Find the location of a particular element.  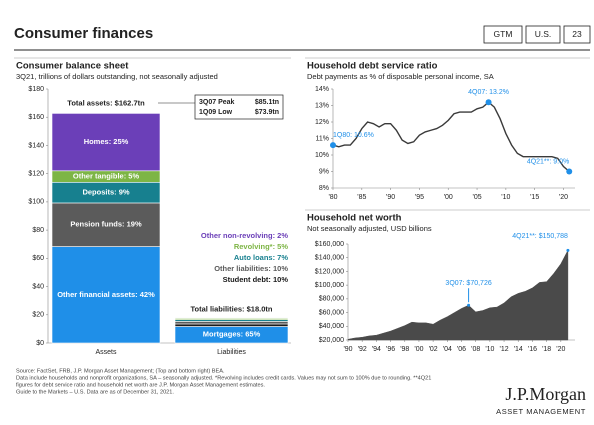

callout-text: $73.9tn is located at coordinates (267, 112).